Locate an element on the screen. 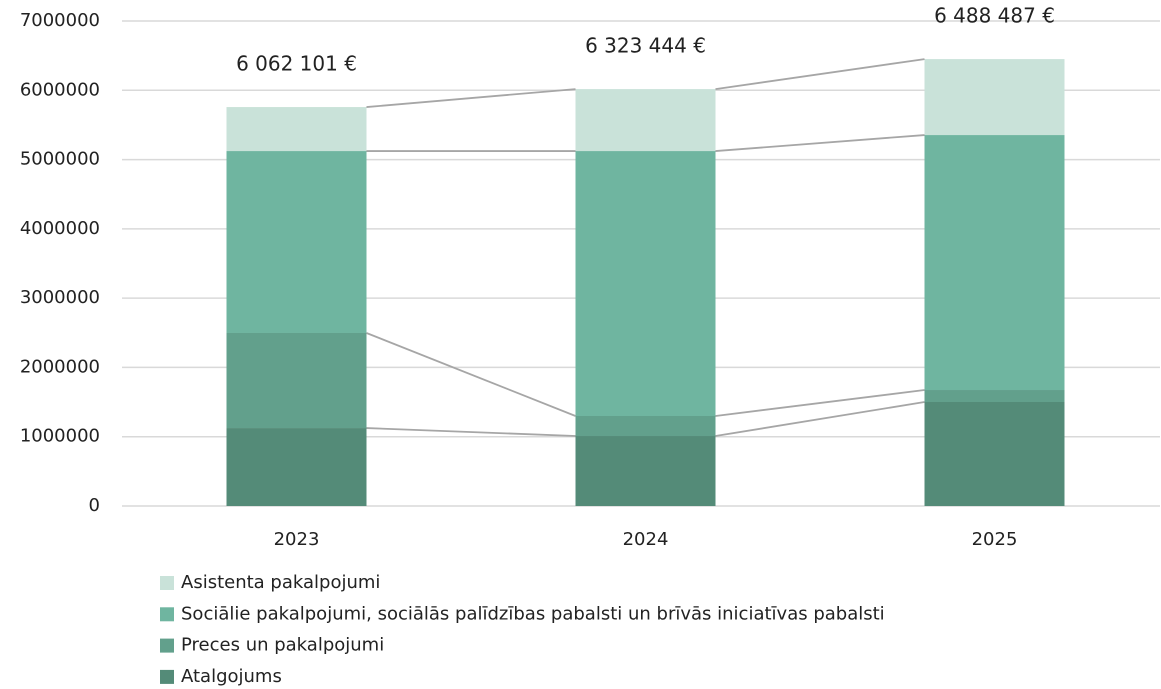 The width and height of the screenshot is (1161, 689). y-tick-label: 2000000 is located at coordinates (60, 366).